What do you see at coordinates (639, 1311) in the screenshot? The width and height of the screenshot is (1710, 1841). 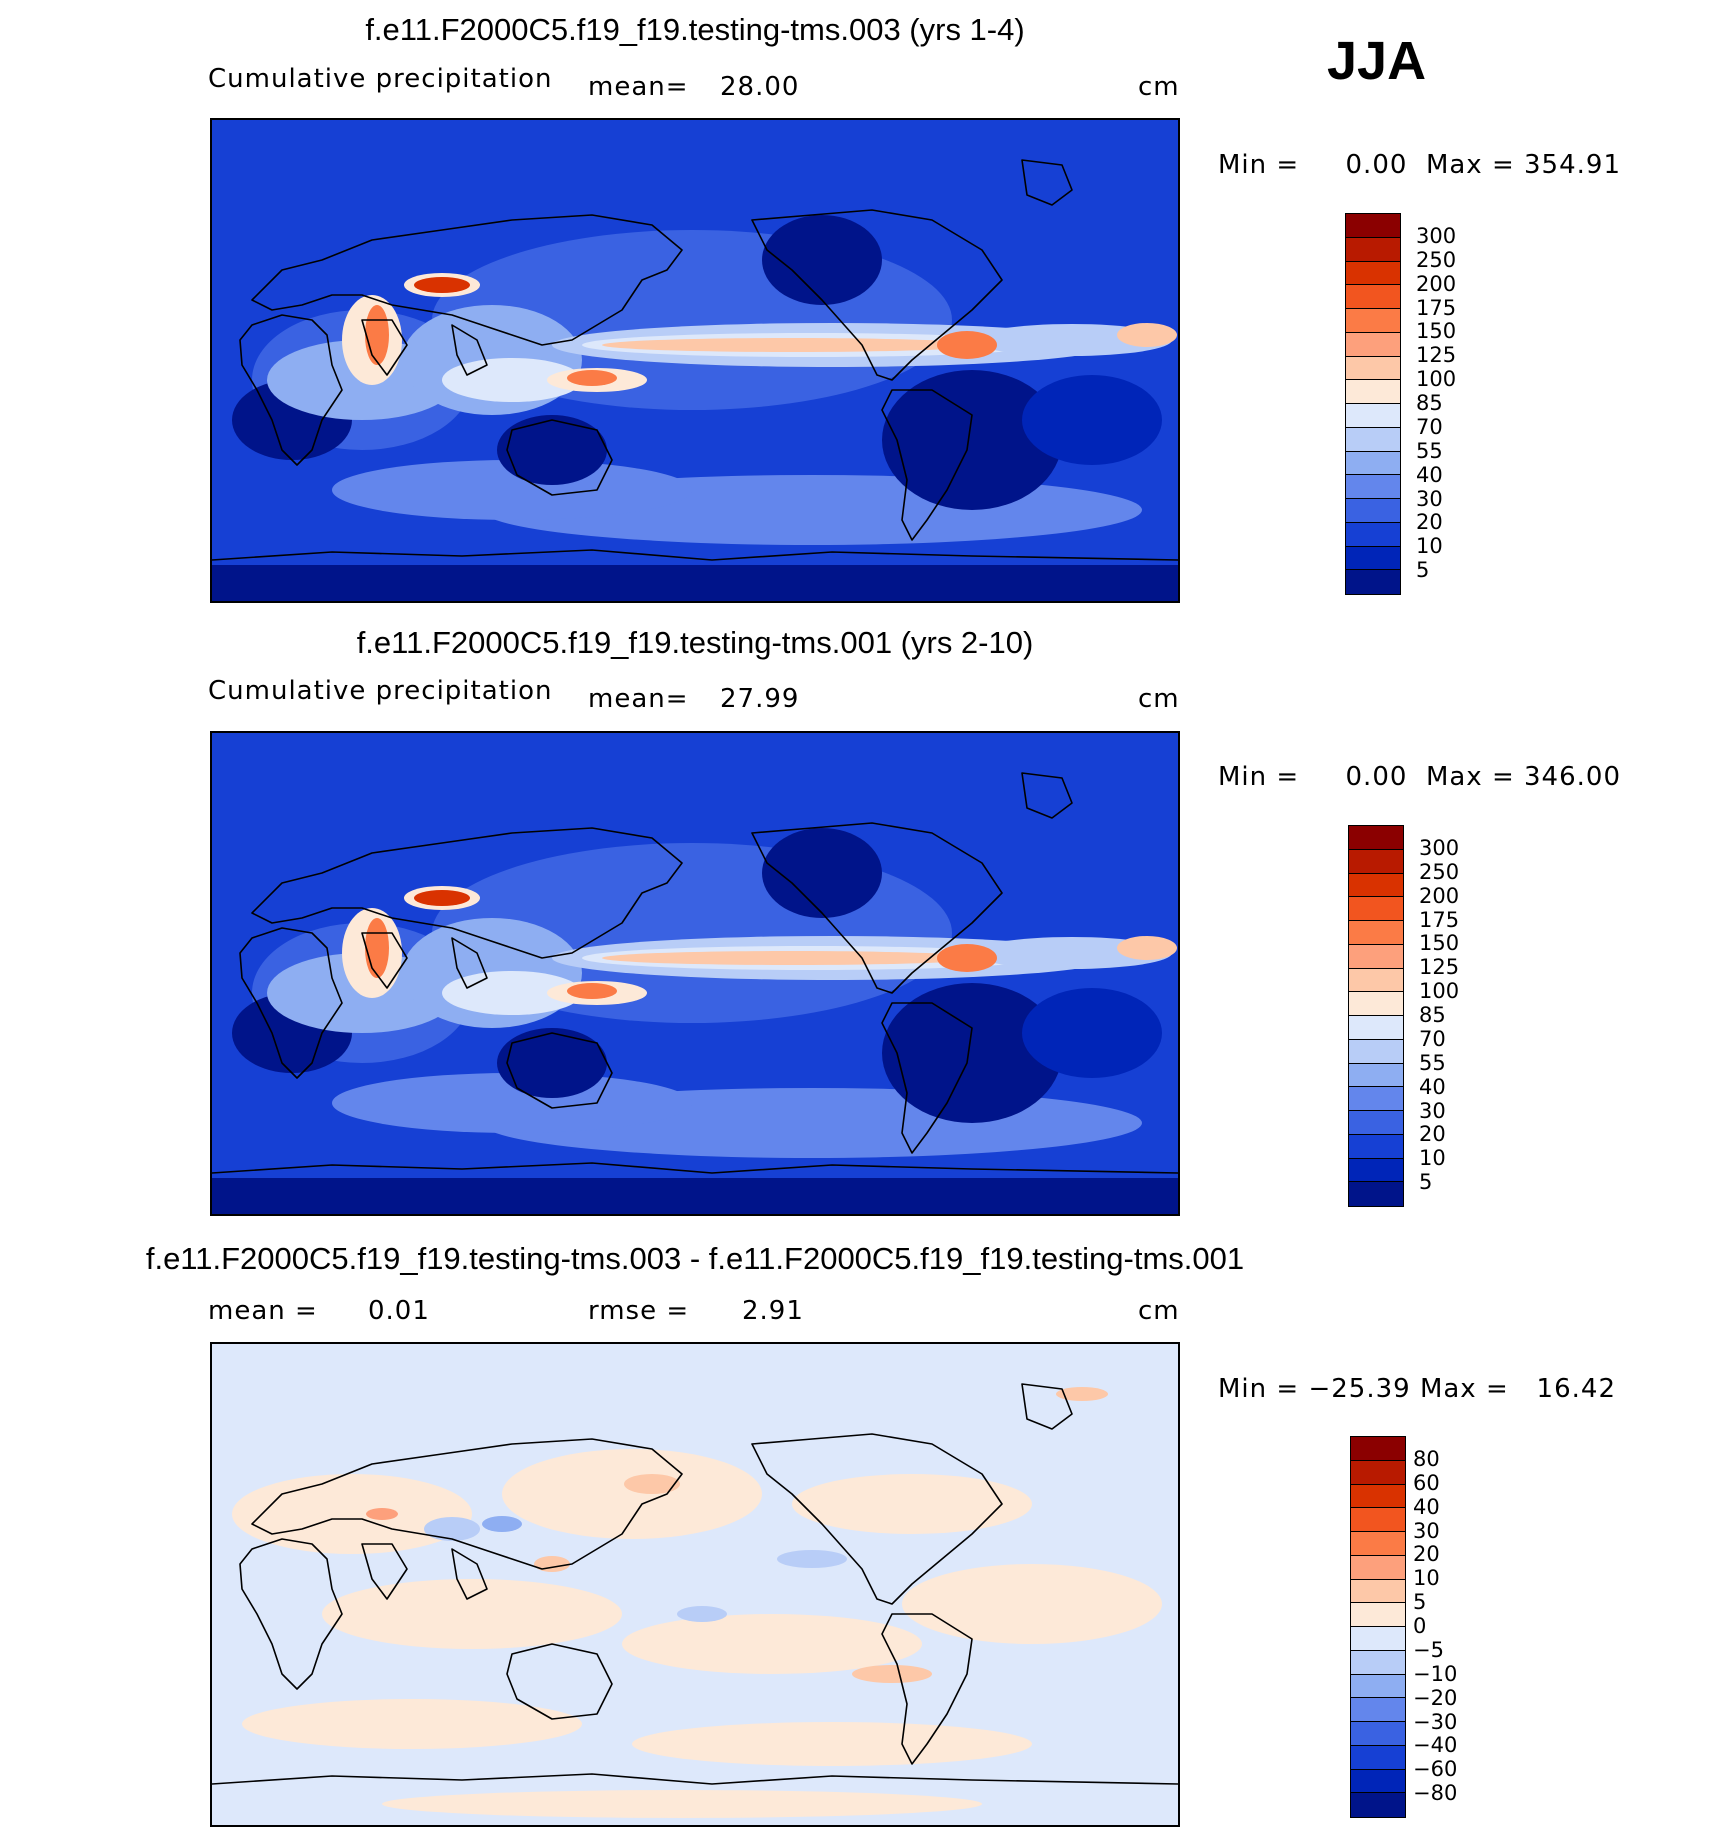 I see `rmse-label: rmse =` at bounding box center [639, 1311].